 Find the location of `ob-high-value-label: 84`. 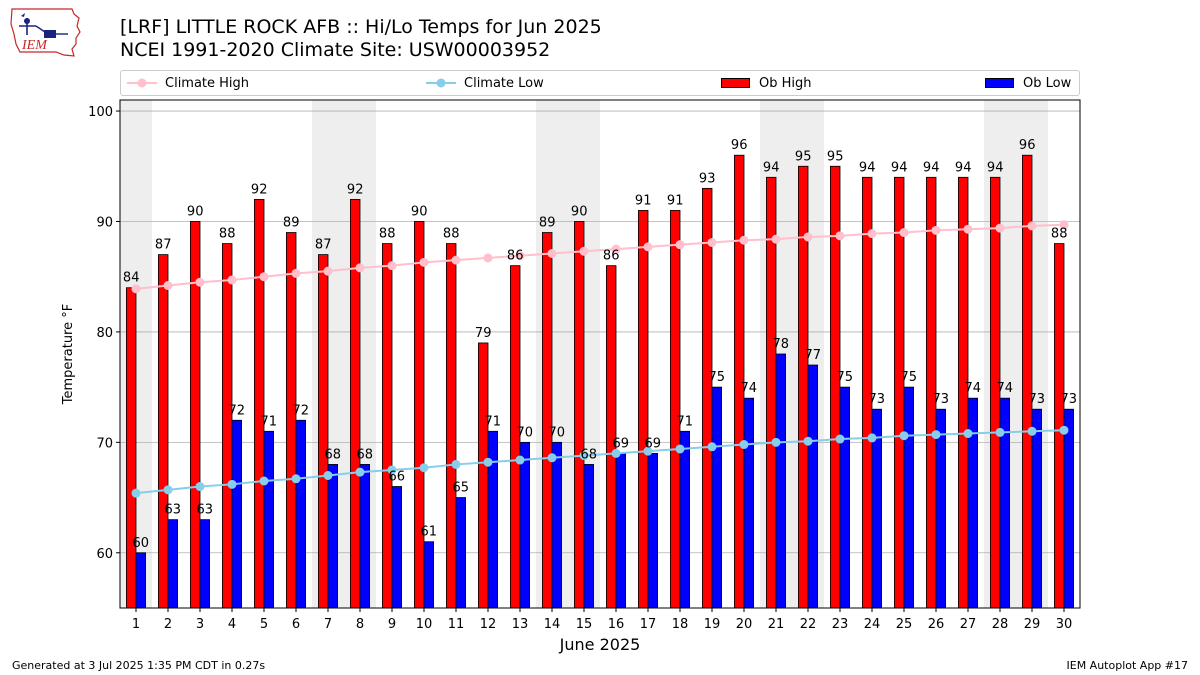

ob-high-value-label: 84 is located at coordinates (131, 278).